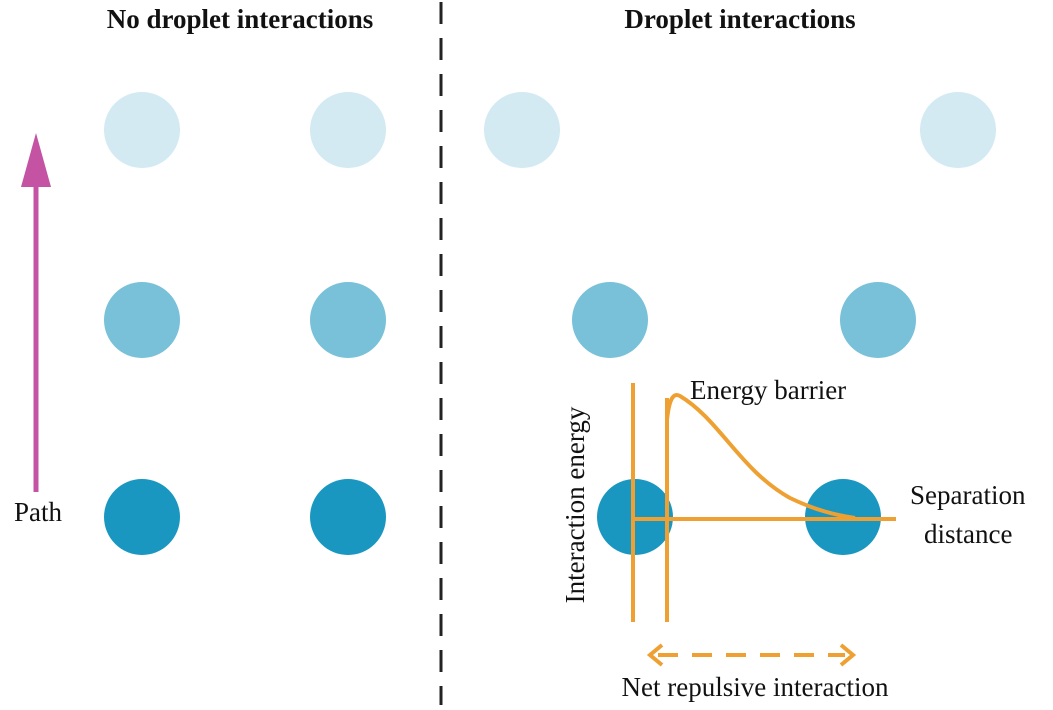 Image resolution: width=1053 pixels, height=710 pixels. What do you see at coordinates (755, 687) in the screenshot?
I see `range-label: Net repulsive interaction` at bounding box center [755, 687].